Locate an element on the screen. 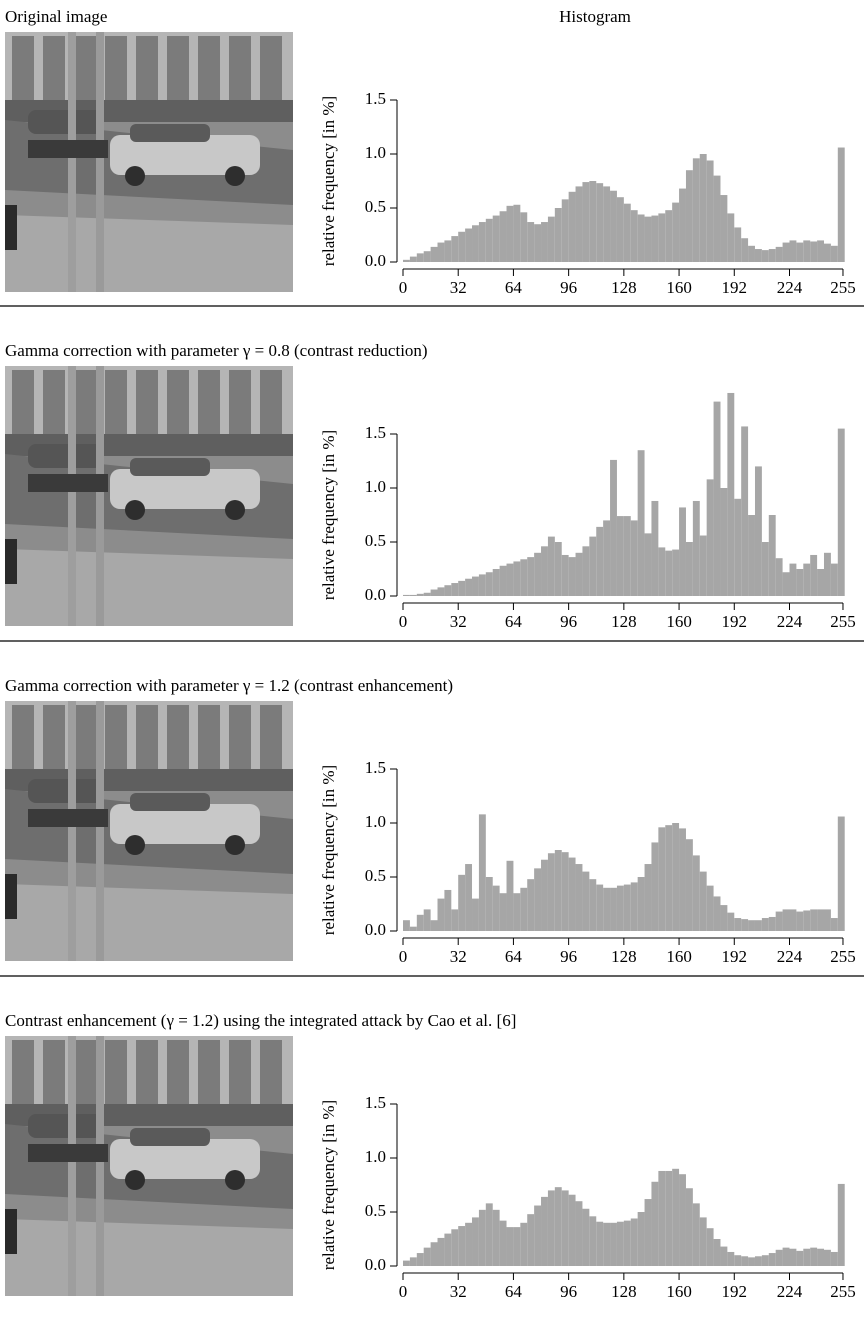 Image resolution: width=864 pixels, height=1337 pixels. x-tick-label: 192 is located at coordinates (735, 1291).